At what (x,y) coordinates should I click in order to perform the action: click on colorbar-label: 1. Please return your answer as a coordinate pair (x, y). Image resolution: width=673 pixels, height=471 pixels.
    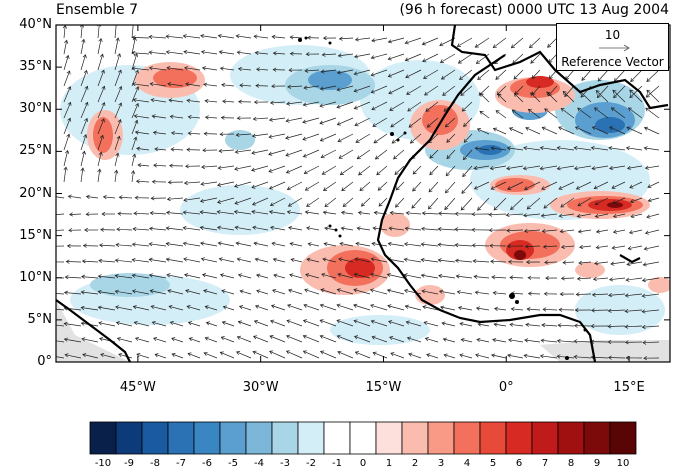
    Looking at the image, I should click on (389, 463).